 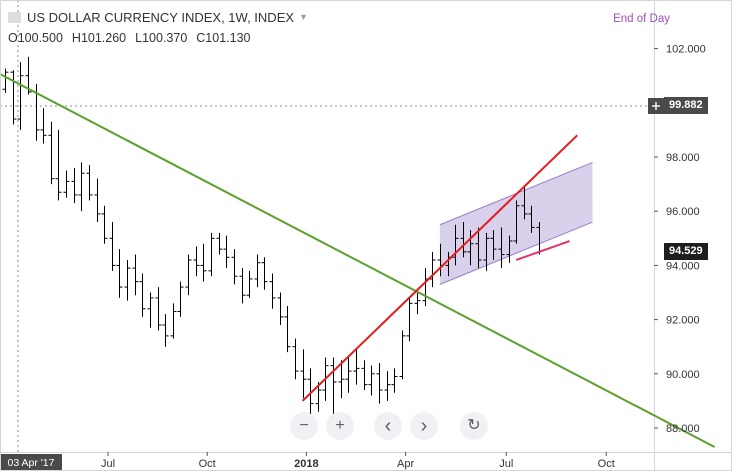 What do you see at coordinates (542, 250) in the screenshot?
I see `midline` at bounding box center [542, 250].